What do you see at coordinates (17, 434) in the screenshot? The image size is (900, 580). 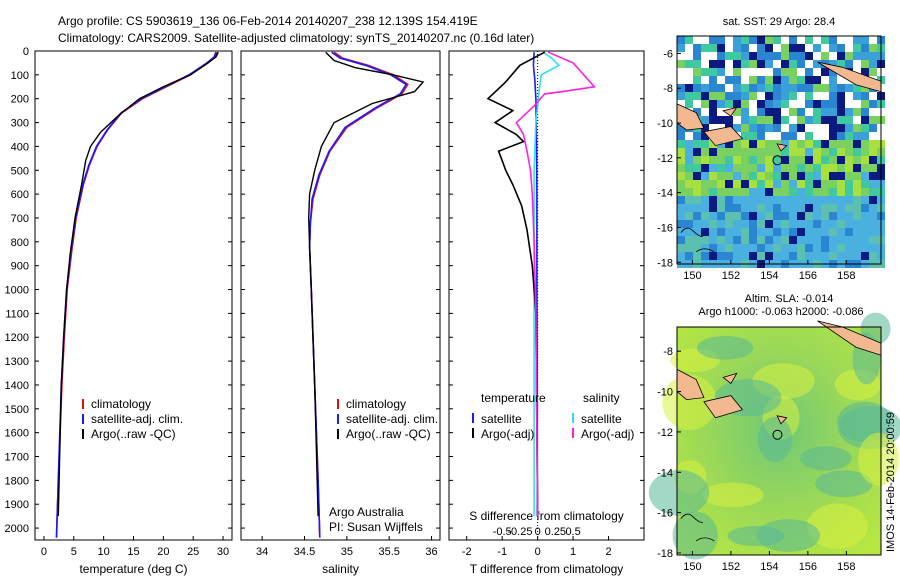 I see `depth-tick-label: 1600` at bounding box center [17, 434].